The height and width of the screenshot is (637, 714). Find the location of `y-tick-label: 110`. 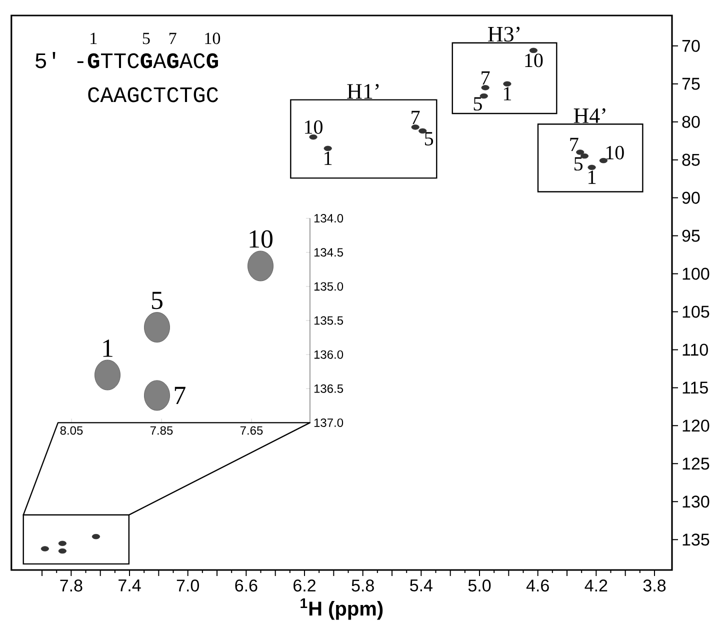

y-tick-label: 110 is located at coordinates (695, 350).